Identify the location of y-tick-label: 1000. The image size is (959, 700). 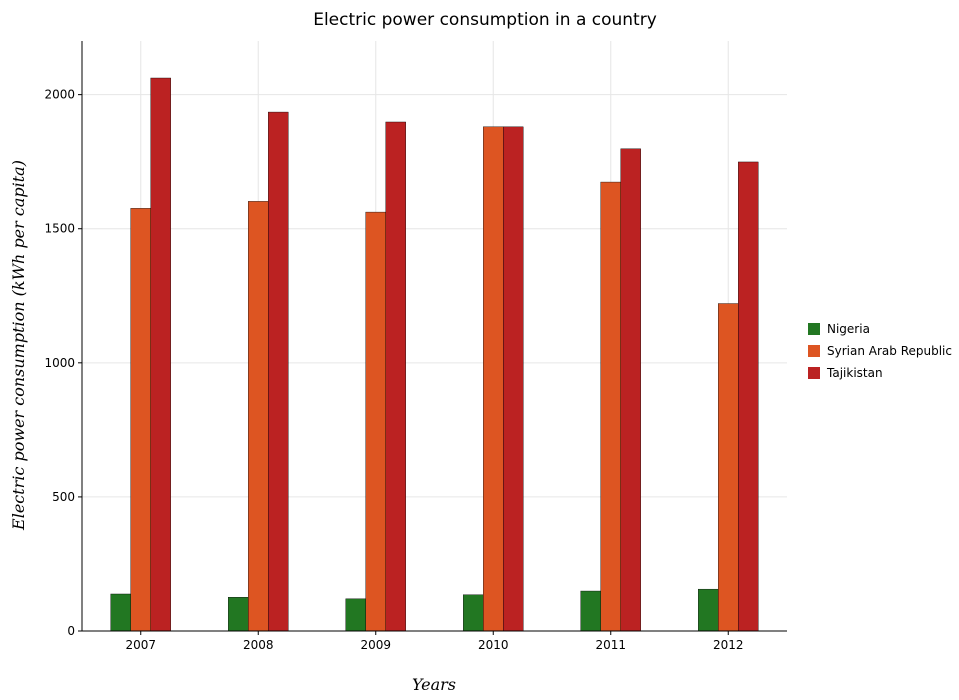
(59, 363).